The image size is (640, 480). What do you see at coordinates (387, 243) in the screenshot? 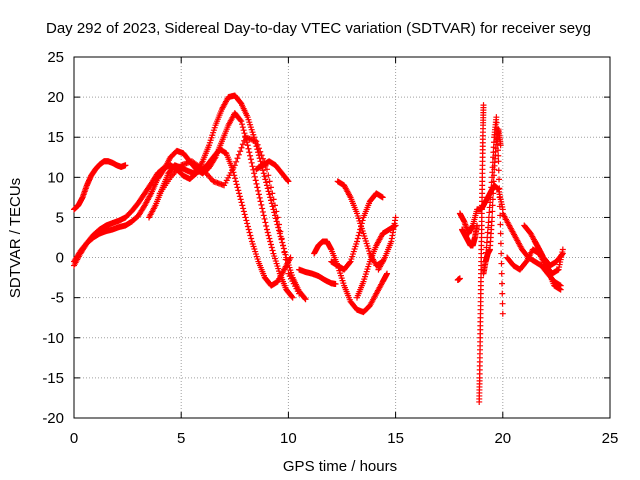
I see `series-seg12` at bounding box center [387, 243].